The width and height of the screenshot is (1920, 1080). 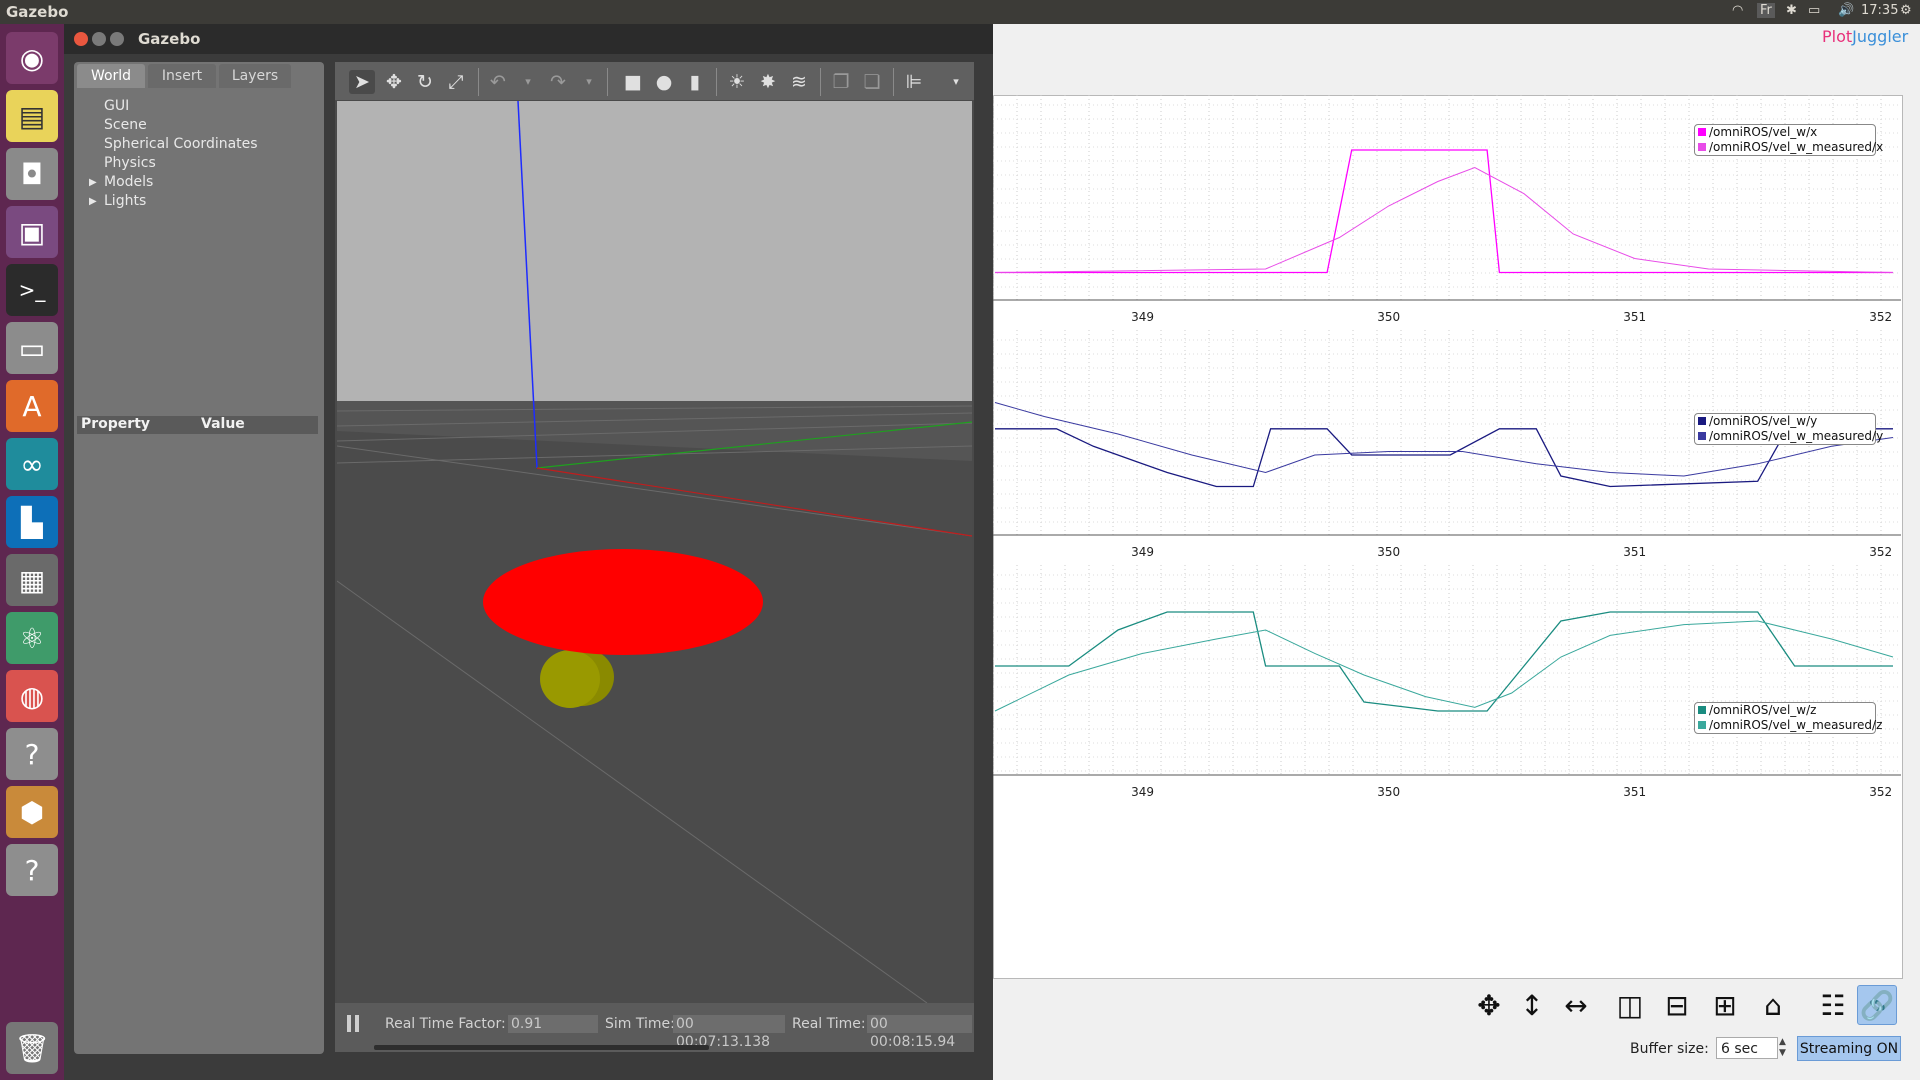 What do you see at coordinates (1630, 1005) in the screenshot?
I see `split-horizontal-icon: ◫` at bounding box center [1630, 1005].